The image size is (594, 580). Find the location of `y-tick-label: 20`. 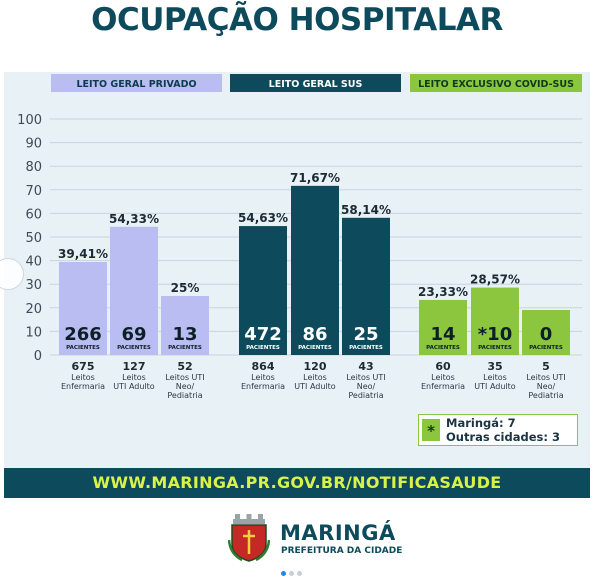

y-tick-label: 20 is located at coordinates (33, 309).